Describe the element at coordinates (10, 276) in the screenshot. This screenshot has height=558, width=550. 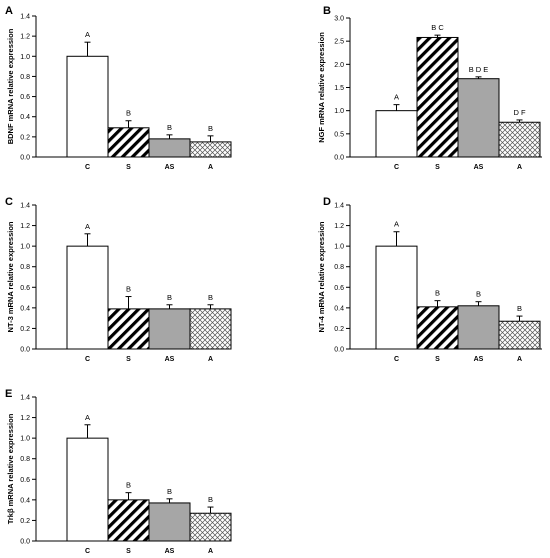
I see `y-axis-title: NT-3 mRNA relative expression` at that location.